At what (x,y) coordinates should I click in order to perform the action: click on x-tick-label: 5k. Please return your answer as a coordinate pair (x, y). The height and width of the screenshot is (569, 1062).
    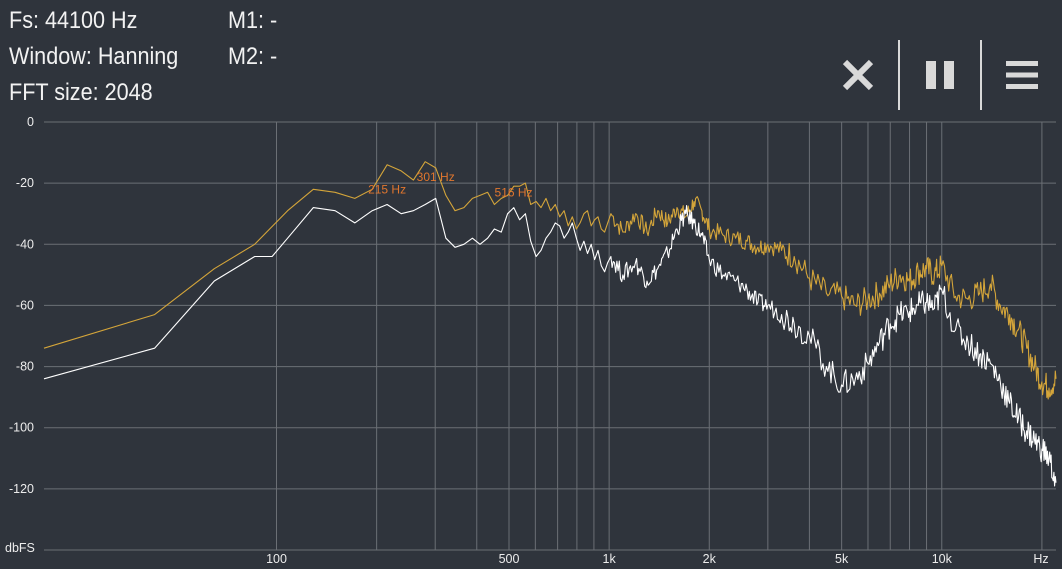
    Looking at the image, I should click on (842, 559).